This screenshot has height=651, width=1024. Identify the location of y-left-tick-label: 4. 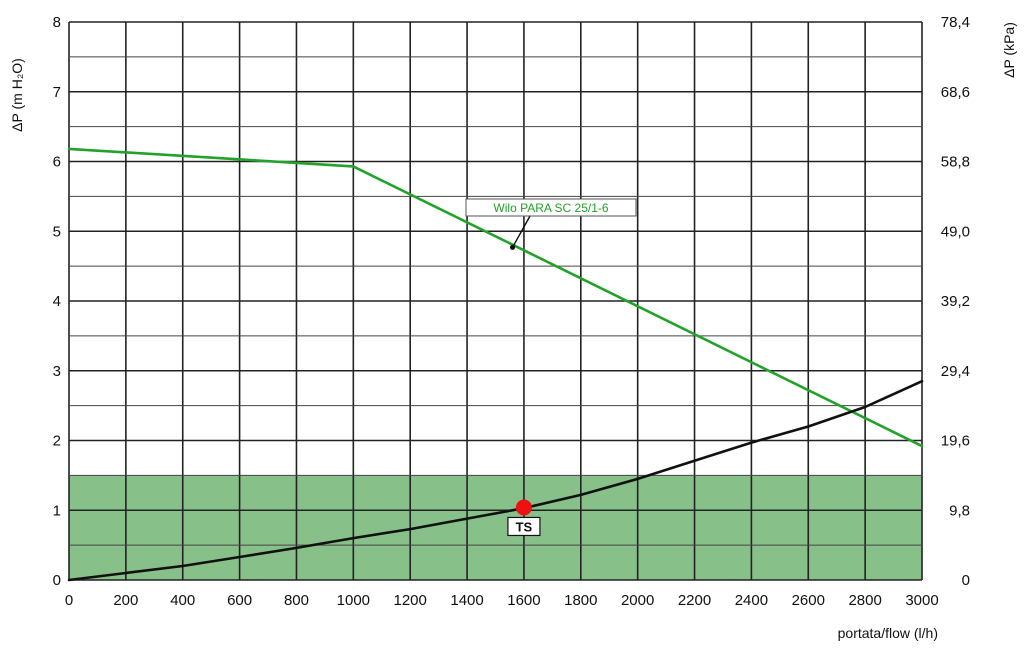
(57, 301).